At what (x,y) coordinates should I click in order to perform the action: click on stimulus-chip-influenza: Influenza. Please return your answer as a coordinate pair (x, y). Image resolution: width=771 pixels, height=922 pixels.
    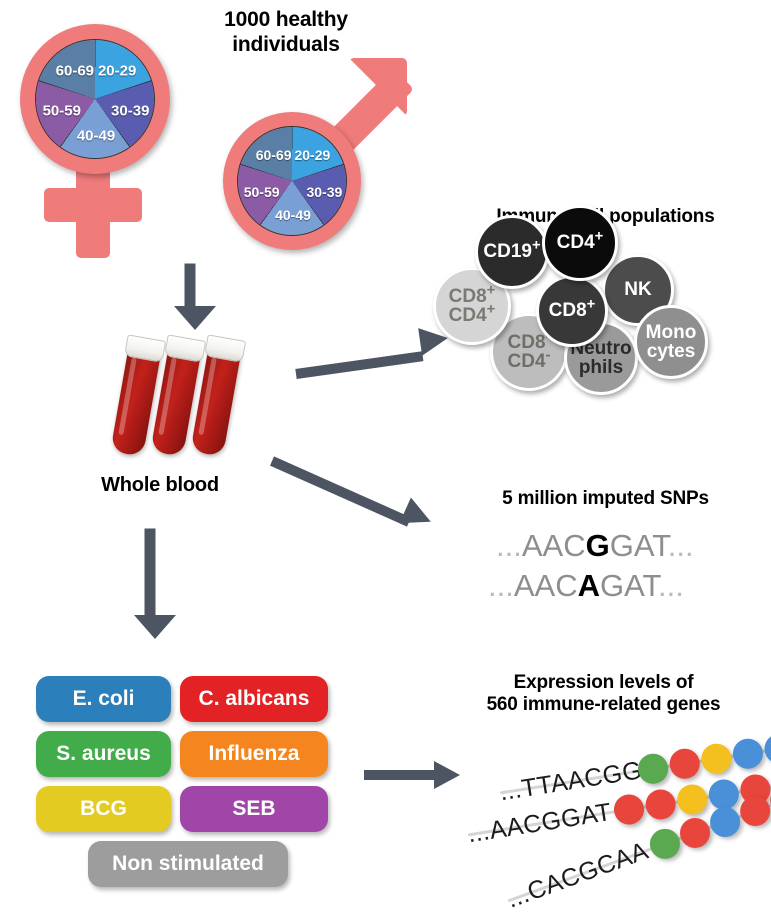
    Looking at the image, I should click on (254, 754).